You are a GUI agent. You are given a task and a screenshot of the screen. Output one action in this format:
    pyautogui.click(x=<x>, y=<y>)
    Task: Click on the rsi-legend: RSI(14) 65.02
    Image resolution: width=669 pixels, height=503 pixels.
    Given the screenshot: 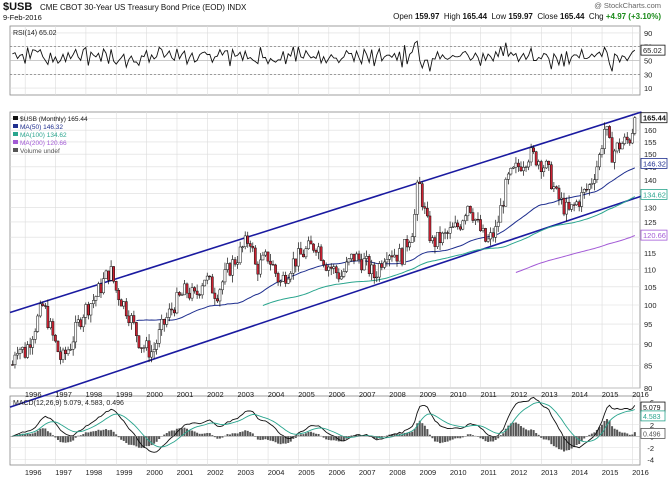 What is the action you would take?
    pyautogui.click(x=35, y=33)
    